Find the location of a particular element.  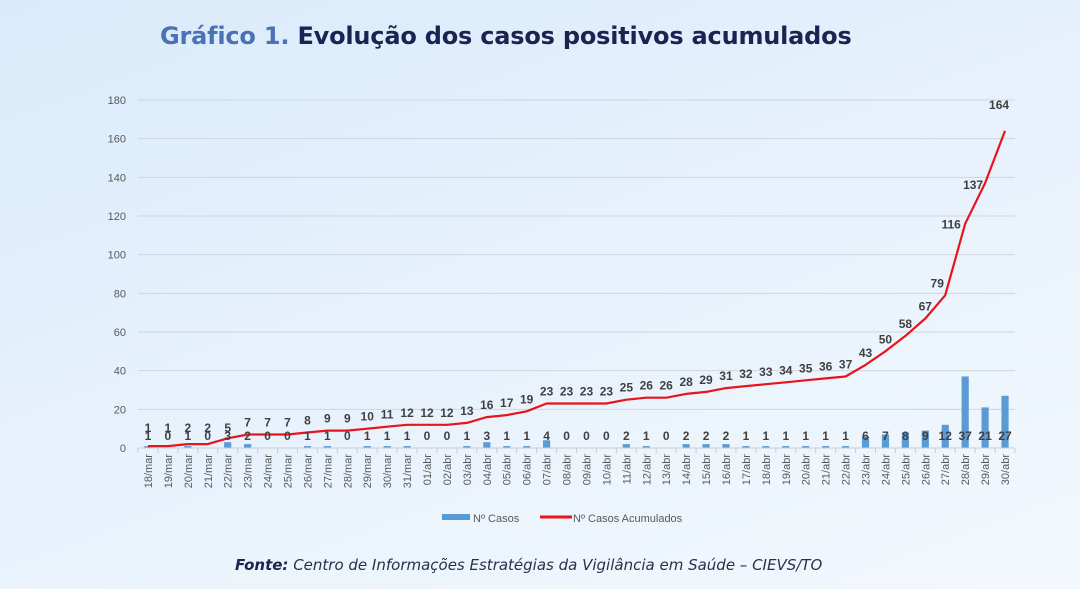

x-tick-label: 04/abr is located at coordinates (488, 470).